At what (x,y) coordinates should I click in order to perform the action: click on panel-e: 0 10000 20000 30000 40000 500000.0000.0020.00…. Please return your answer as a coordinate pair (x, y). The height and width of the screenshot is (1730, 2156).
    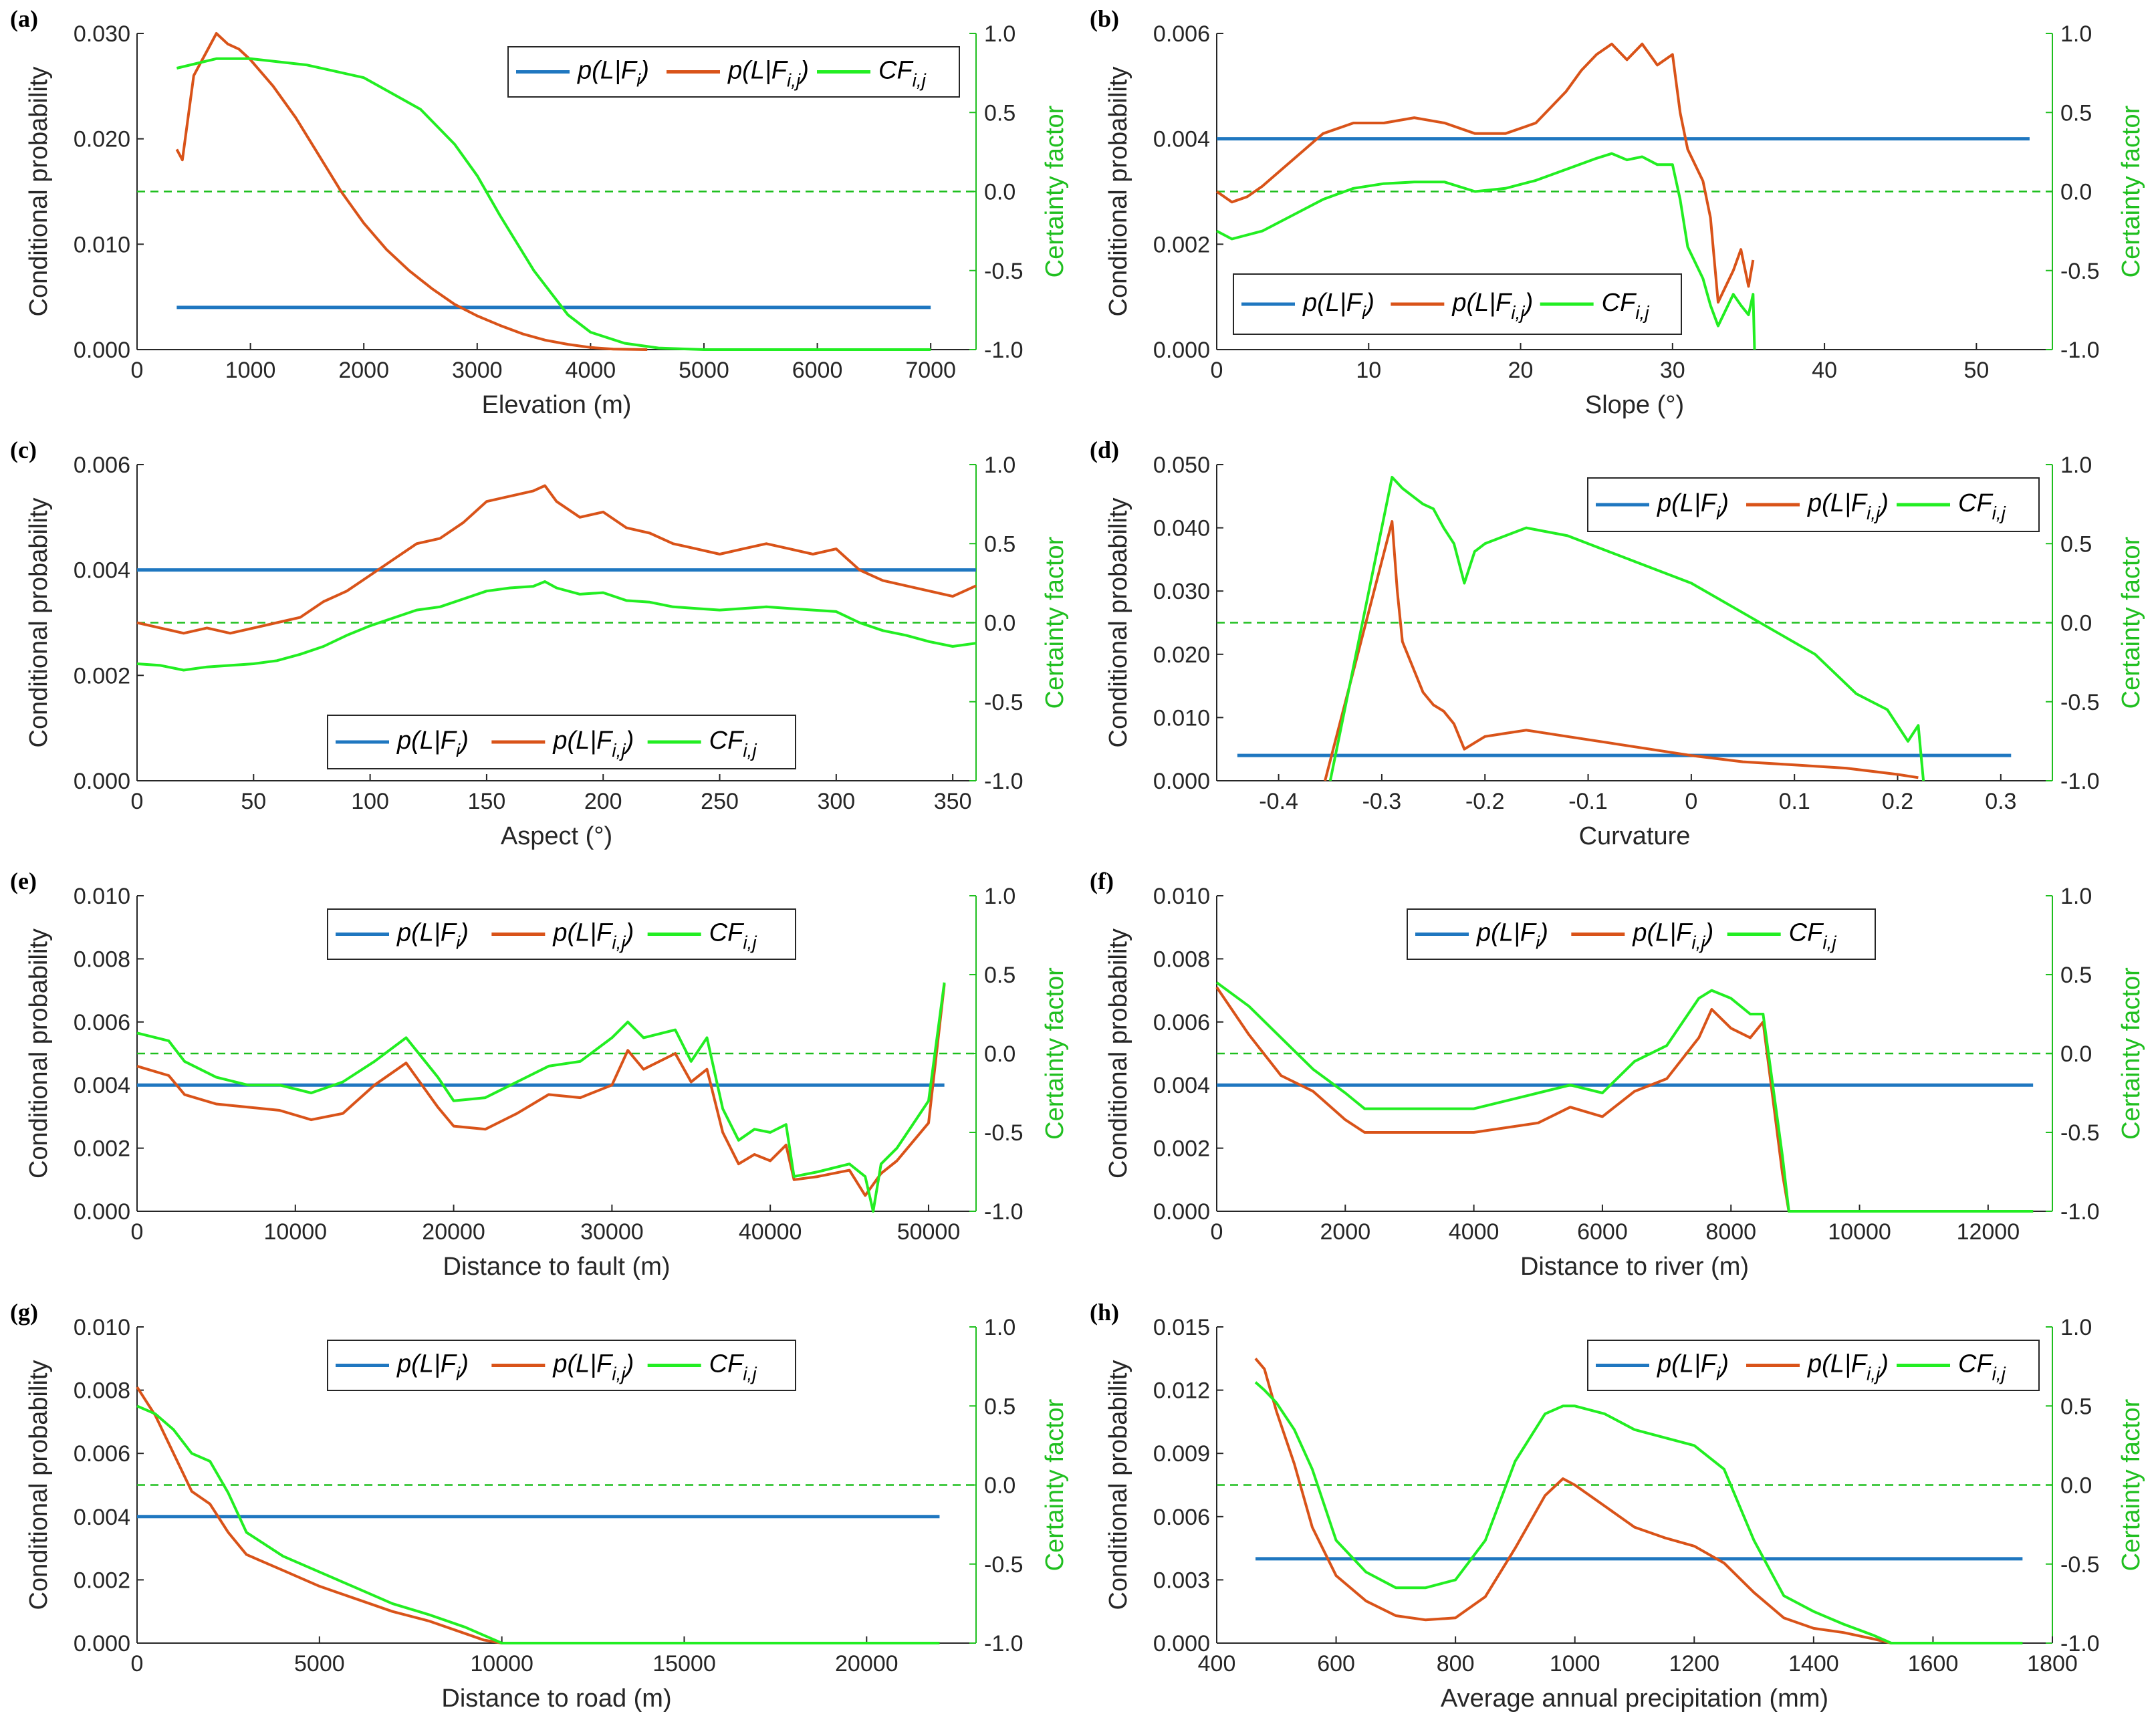
    Looking at the image, I should click on (539, 1074).